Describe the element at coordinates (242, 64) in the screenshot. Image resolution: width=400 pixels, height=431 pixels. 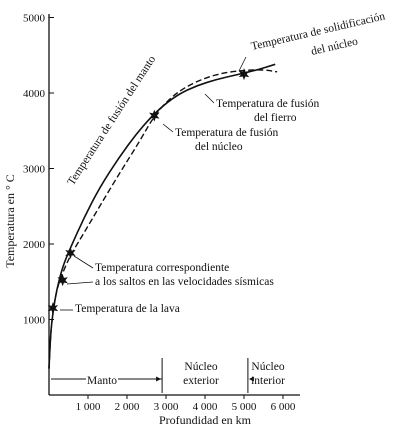
I see `leader-core-solidification` at that location.